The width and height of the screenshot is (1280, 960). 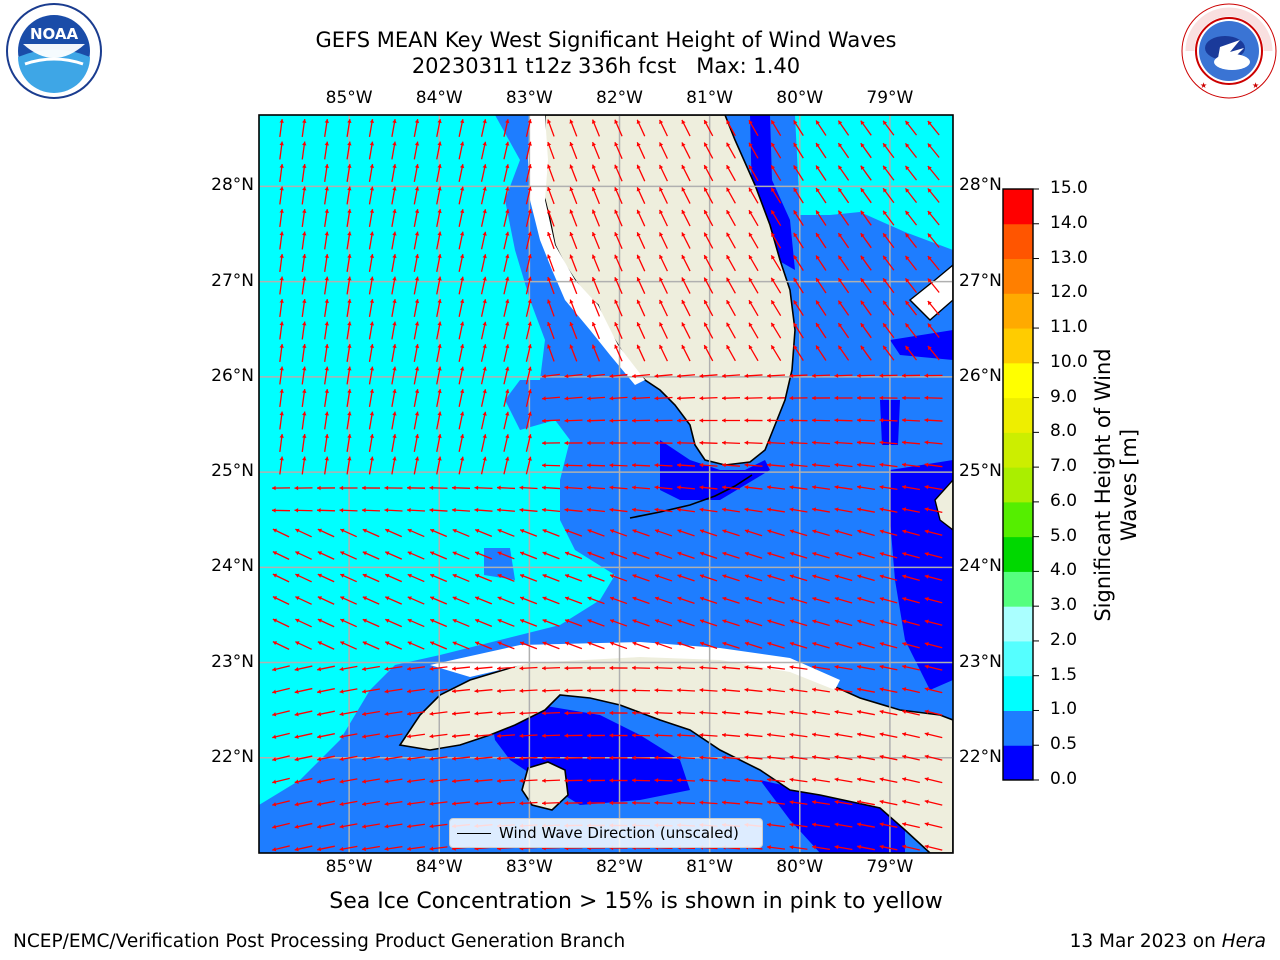 I want to click on land-isla-de-la-juventud, so click(x=545, y=786).